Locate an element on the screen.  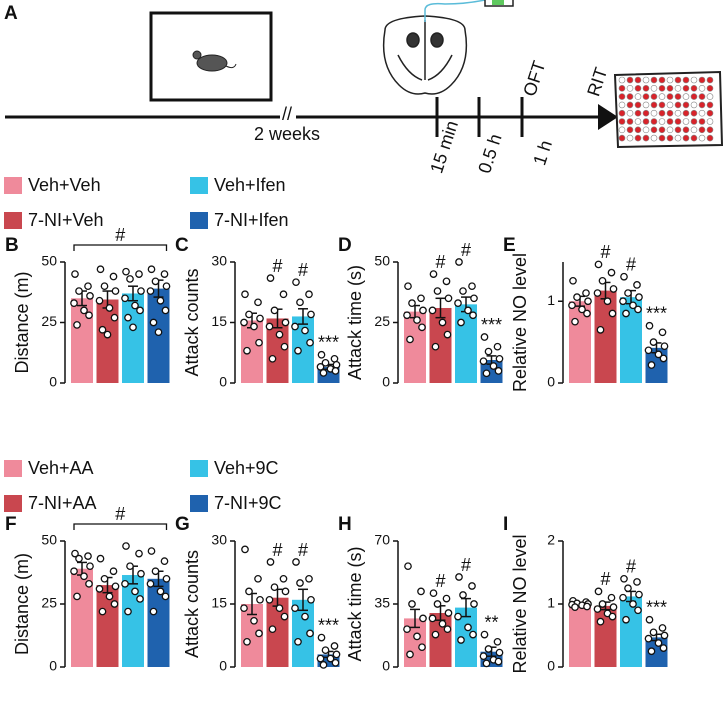
time-label: 0.5 h is located at coordinates (489, 153).